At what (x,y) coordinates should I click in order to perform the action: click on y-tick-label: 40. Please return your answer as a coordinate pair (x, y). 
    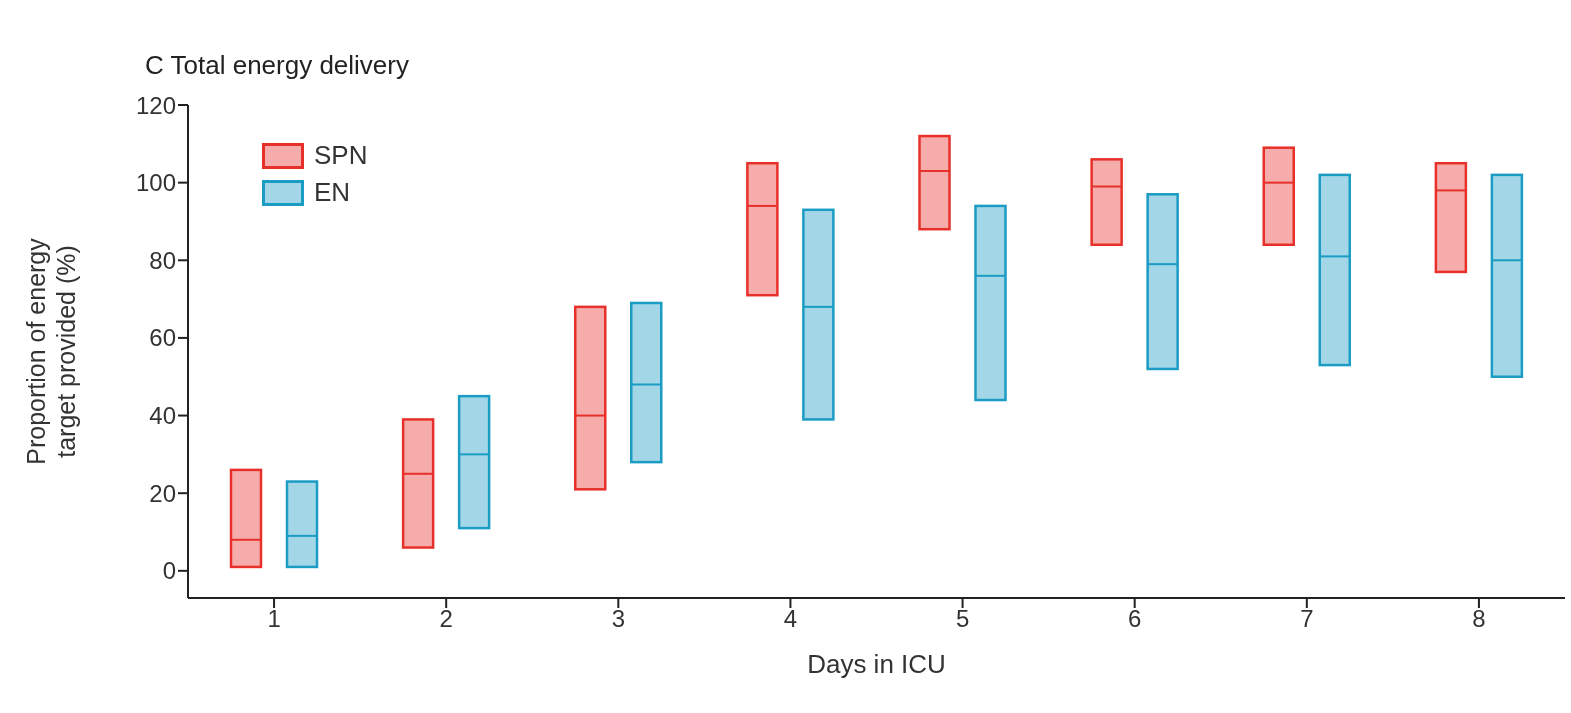
    Looking at the image, I should click on (162, 416).